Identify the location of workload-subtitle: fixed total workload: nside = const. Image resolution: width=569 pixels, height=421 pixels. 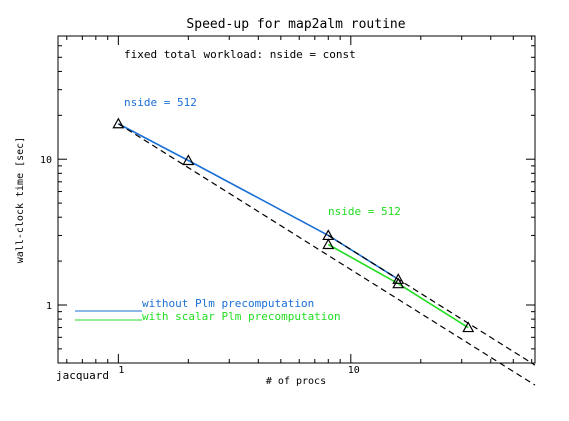
(240, 54).